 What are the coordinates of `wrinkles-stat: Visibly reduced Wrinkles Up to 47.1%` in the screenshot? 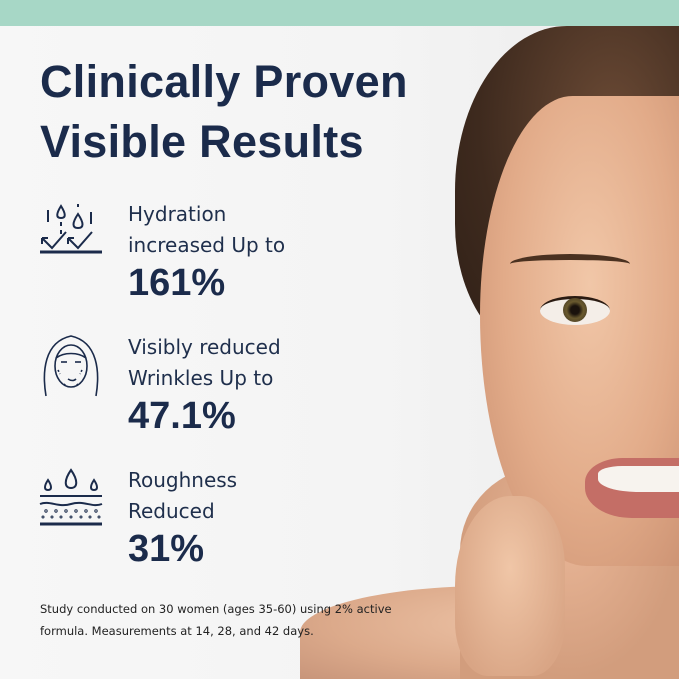 It's located at (204, 385).